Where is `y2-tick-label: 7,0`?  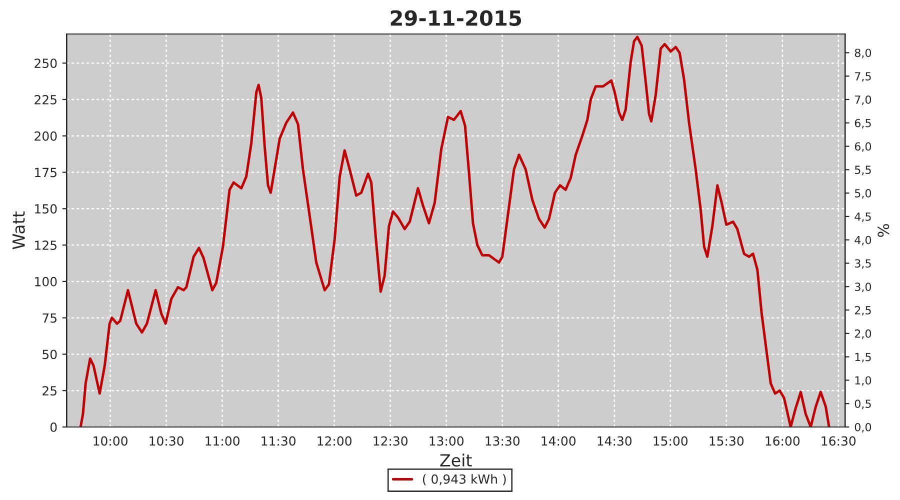
y2-tick-label: 7,0 is located at coordinates (863, 100).